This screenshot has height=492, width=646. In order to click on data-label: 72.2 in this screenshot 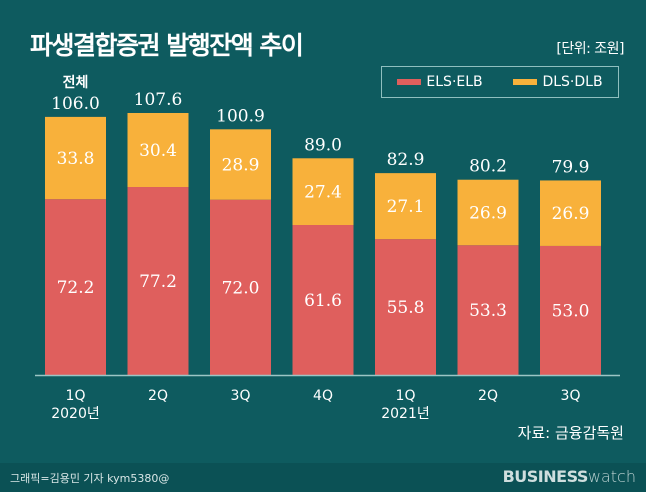, I will do `click(76, 288)`.